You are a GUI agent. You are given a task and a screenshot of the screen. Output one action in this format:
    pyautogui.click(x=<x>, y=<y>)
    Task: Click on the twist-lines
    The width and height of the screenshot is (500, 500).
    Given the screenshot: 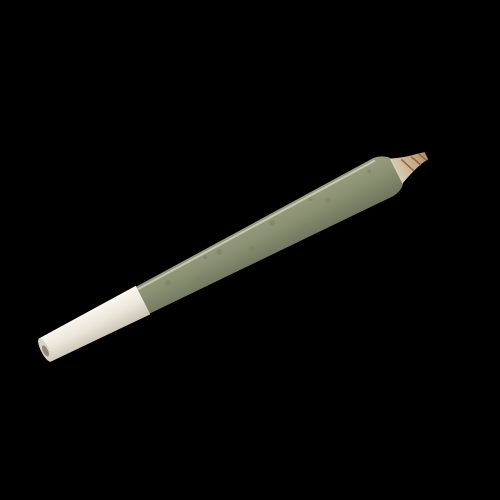 What is the action you would take?
    pyautogui.click(x=413, y=162)
    